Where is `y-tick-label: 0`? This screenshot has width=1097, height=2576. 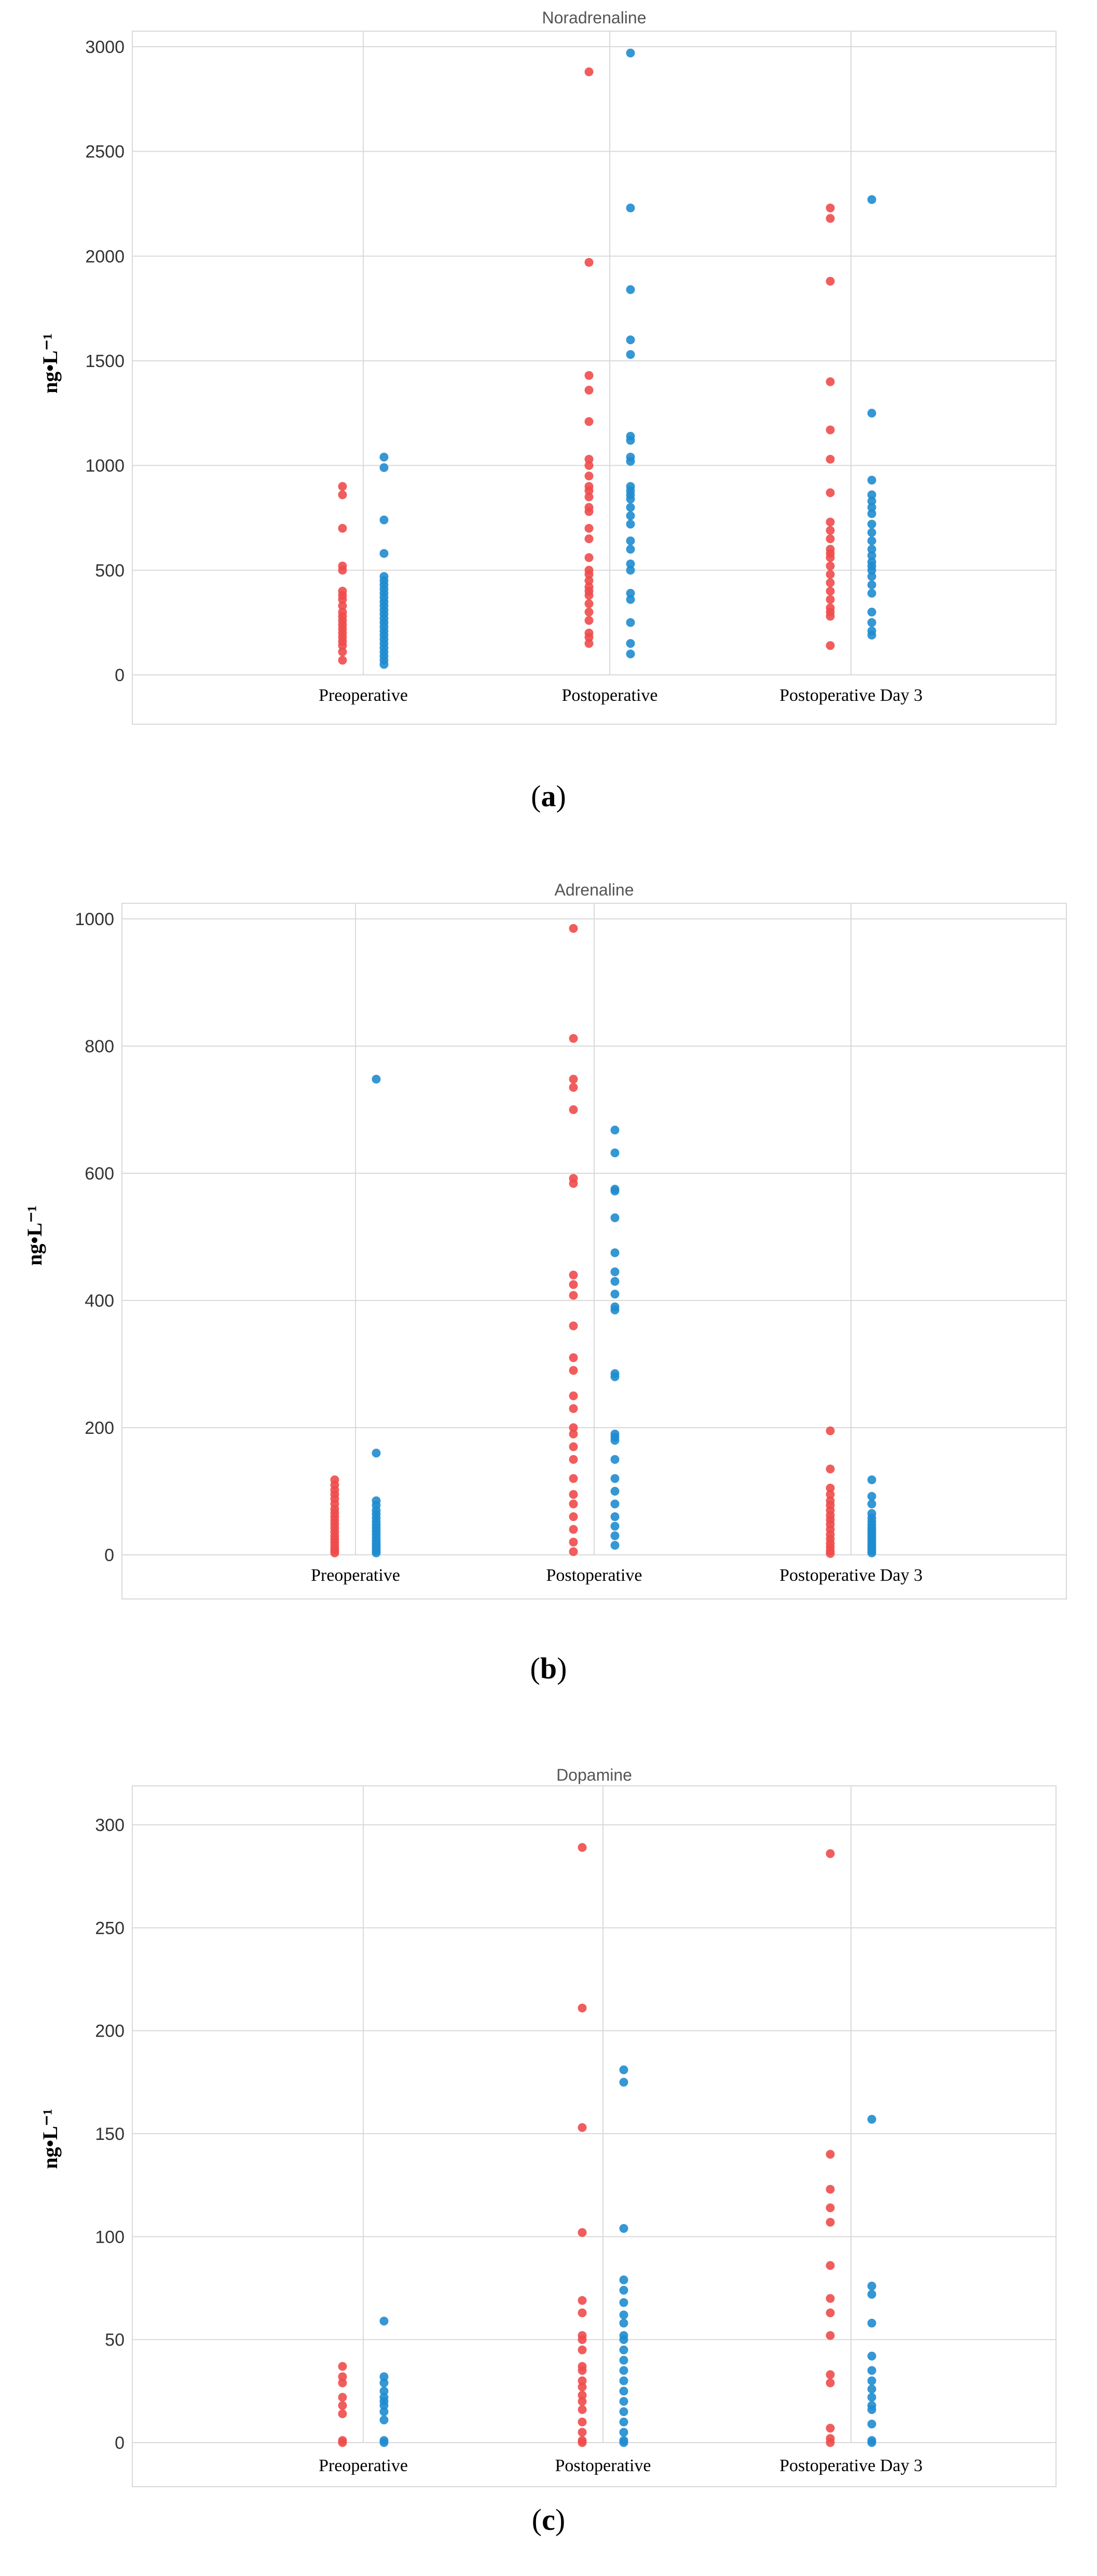 y-tick-label: 0 is located at coordinates (109, 1555).